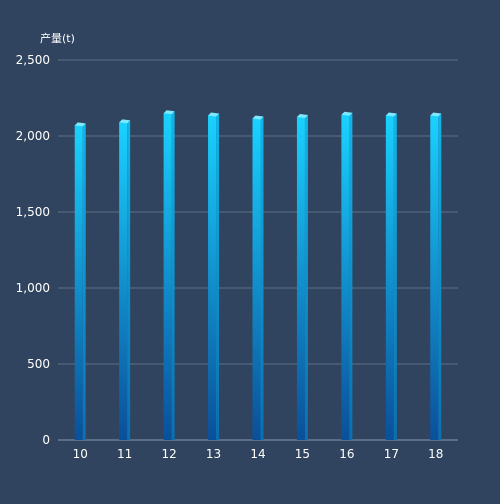  I want to click on y-tick-label: 500, so click(38, 364).